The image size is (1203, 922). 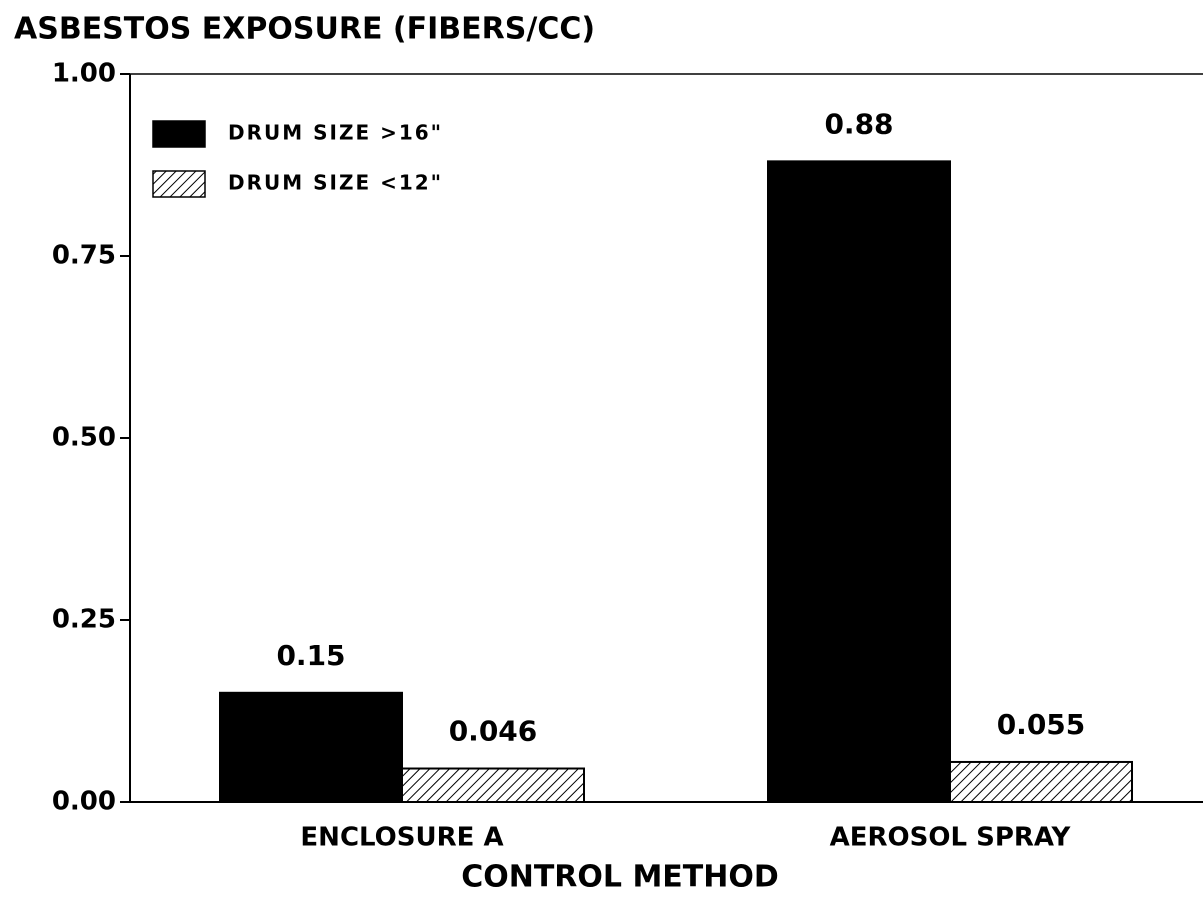 I want to click on y-tick-label: 0.50, so click(x=84, y=438).